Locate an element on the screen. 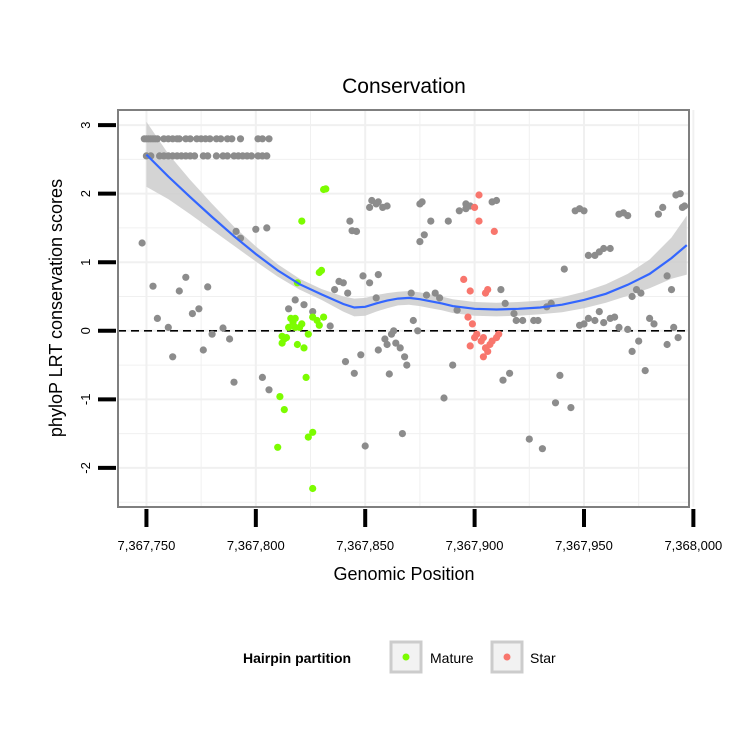 The width and height of the screenshot is (750, 750). y-tick-label: 3 is located at coordinates (85, 124).